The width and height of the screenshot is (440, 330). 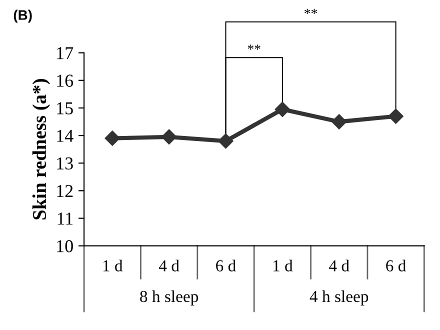 What do you see at coordinates (41, 149) in the screenshot?
I see `y-axis-title: Skin redness (a*)` at bounding box center [41, 149].